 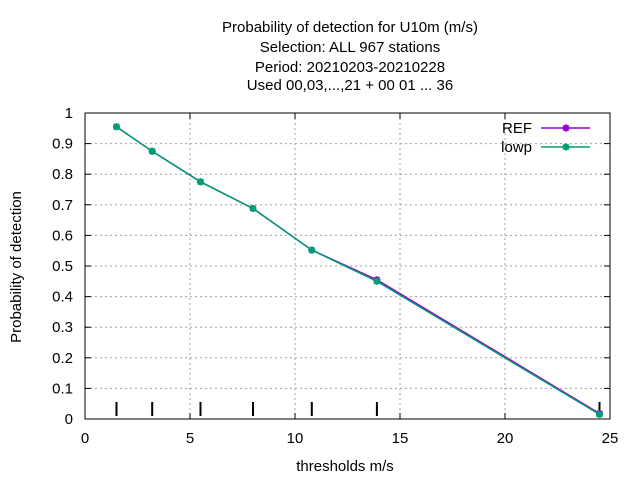 I want to click on x-axis-title: thresholds m/s, so click(x=345, y=466).